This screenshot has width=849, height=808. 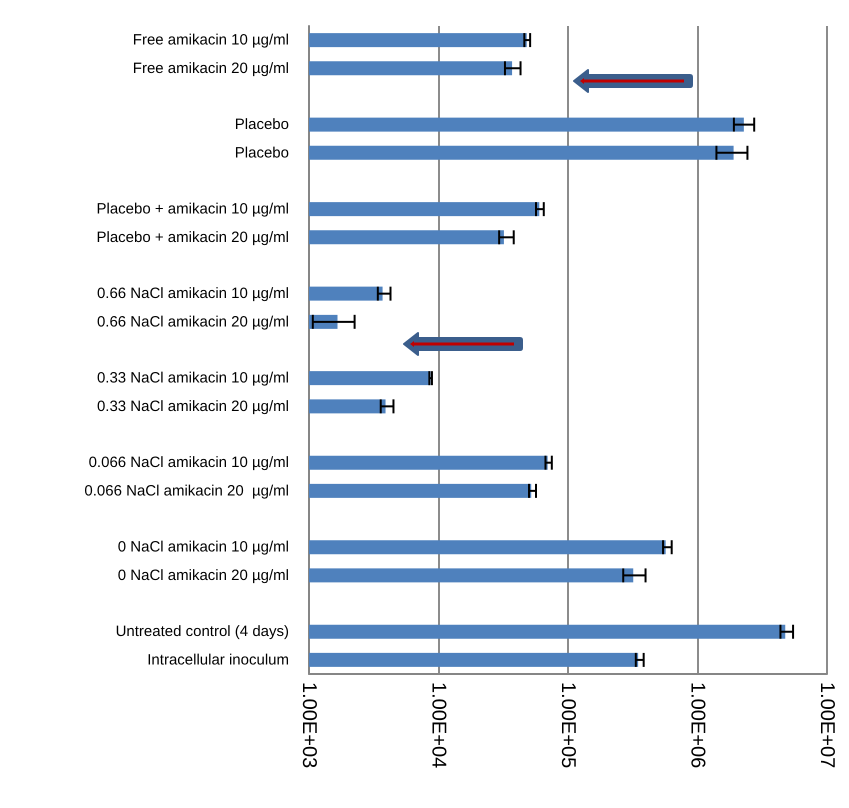 I want to click on y-tick-label: Intracellular inoculum, so click(x=218, y=659).